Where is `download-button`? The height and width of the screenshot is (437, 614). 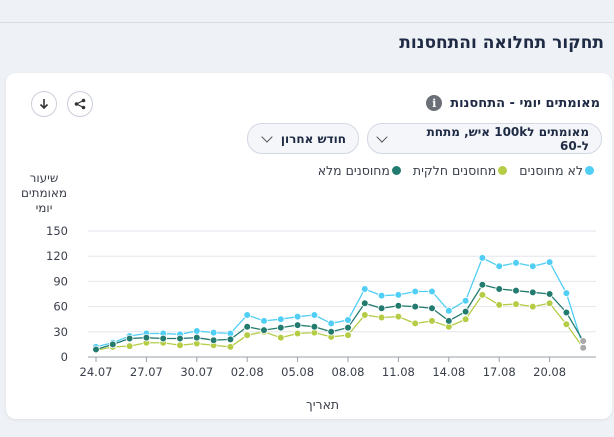 download-button is located at coordinates (44, 104).